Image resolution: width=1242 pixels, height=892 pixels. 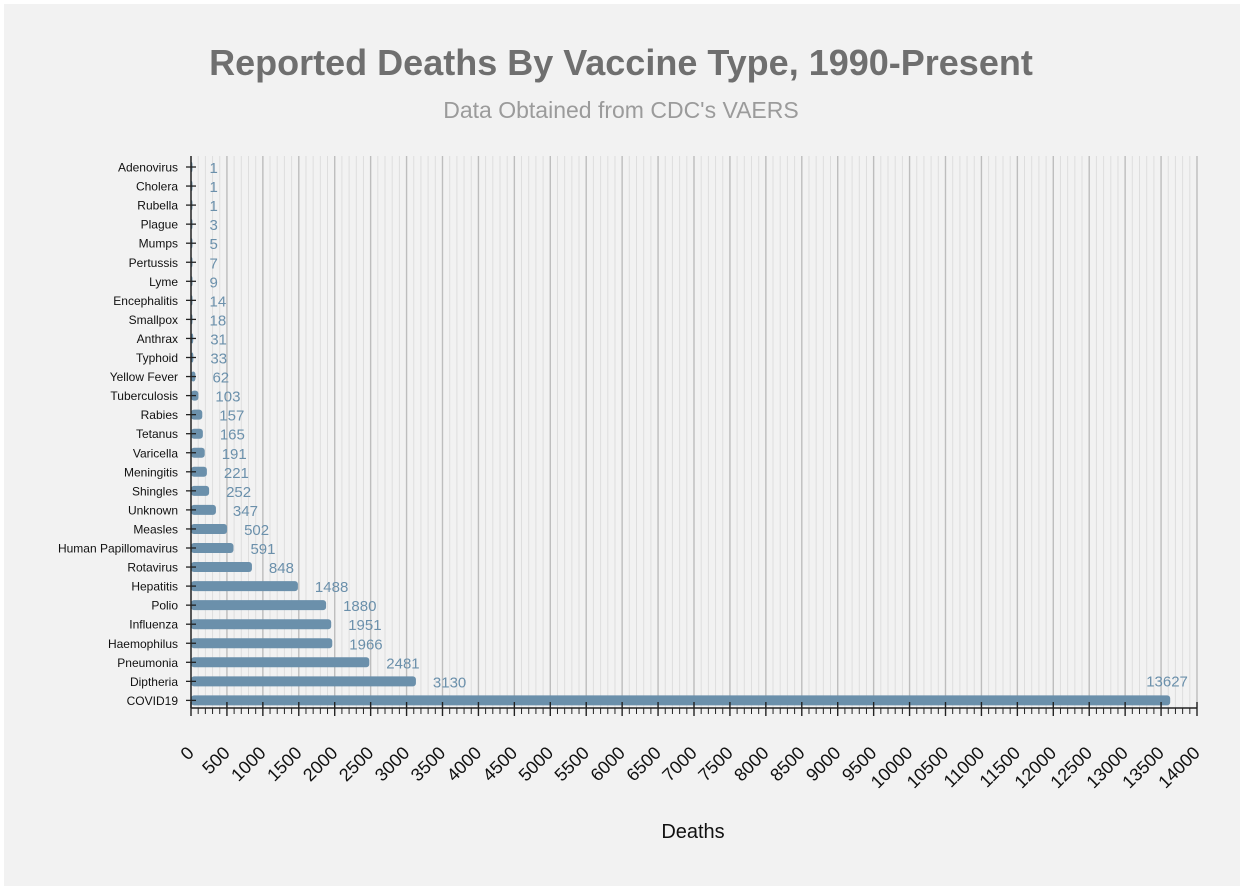 I want to click on y-tick-label: Varicella, so click(x=155, y=453).